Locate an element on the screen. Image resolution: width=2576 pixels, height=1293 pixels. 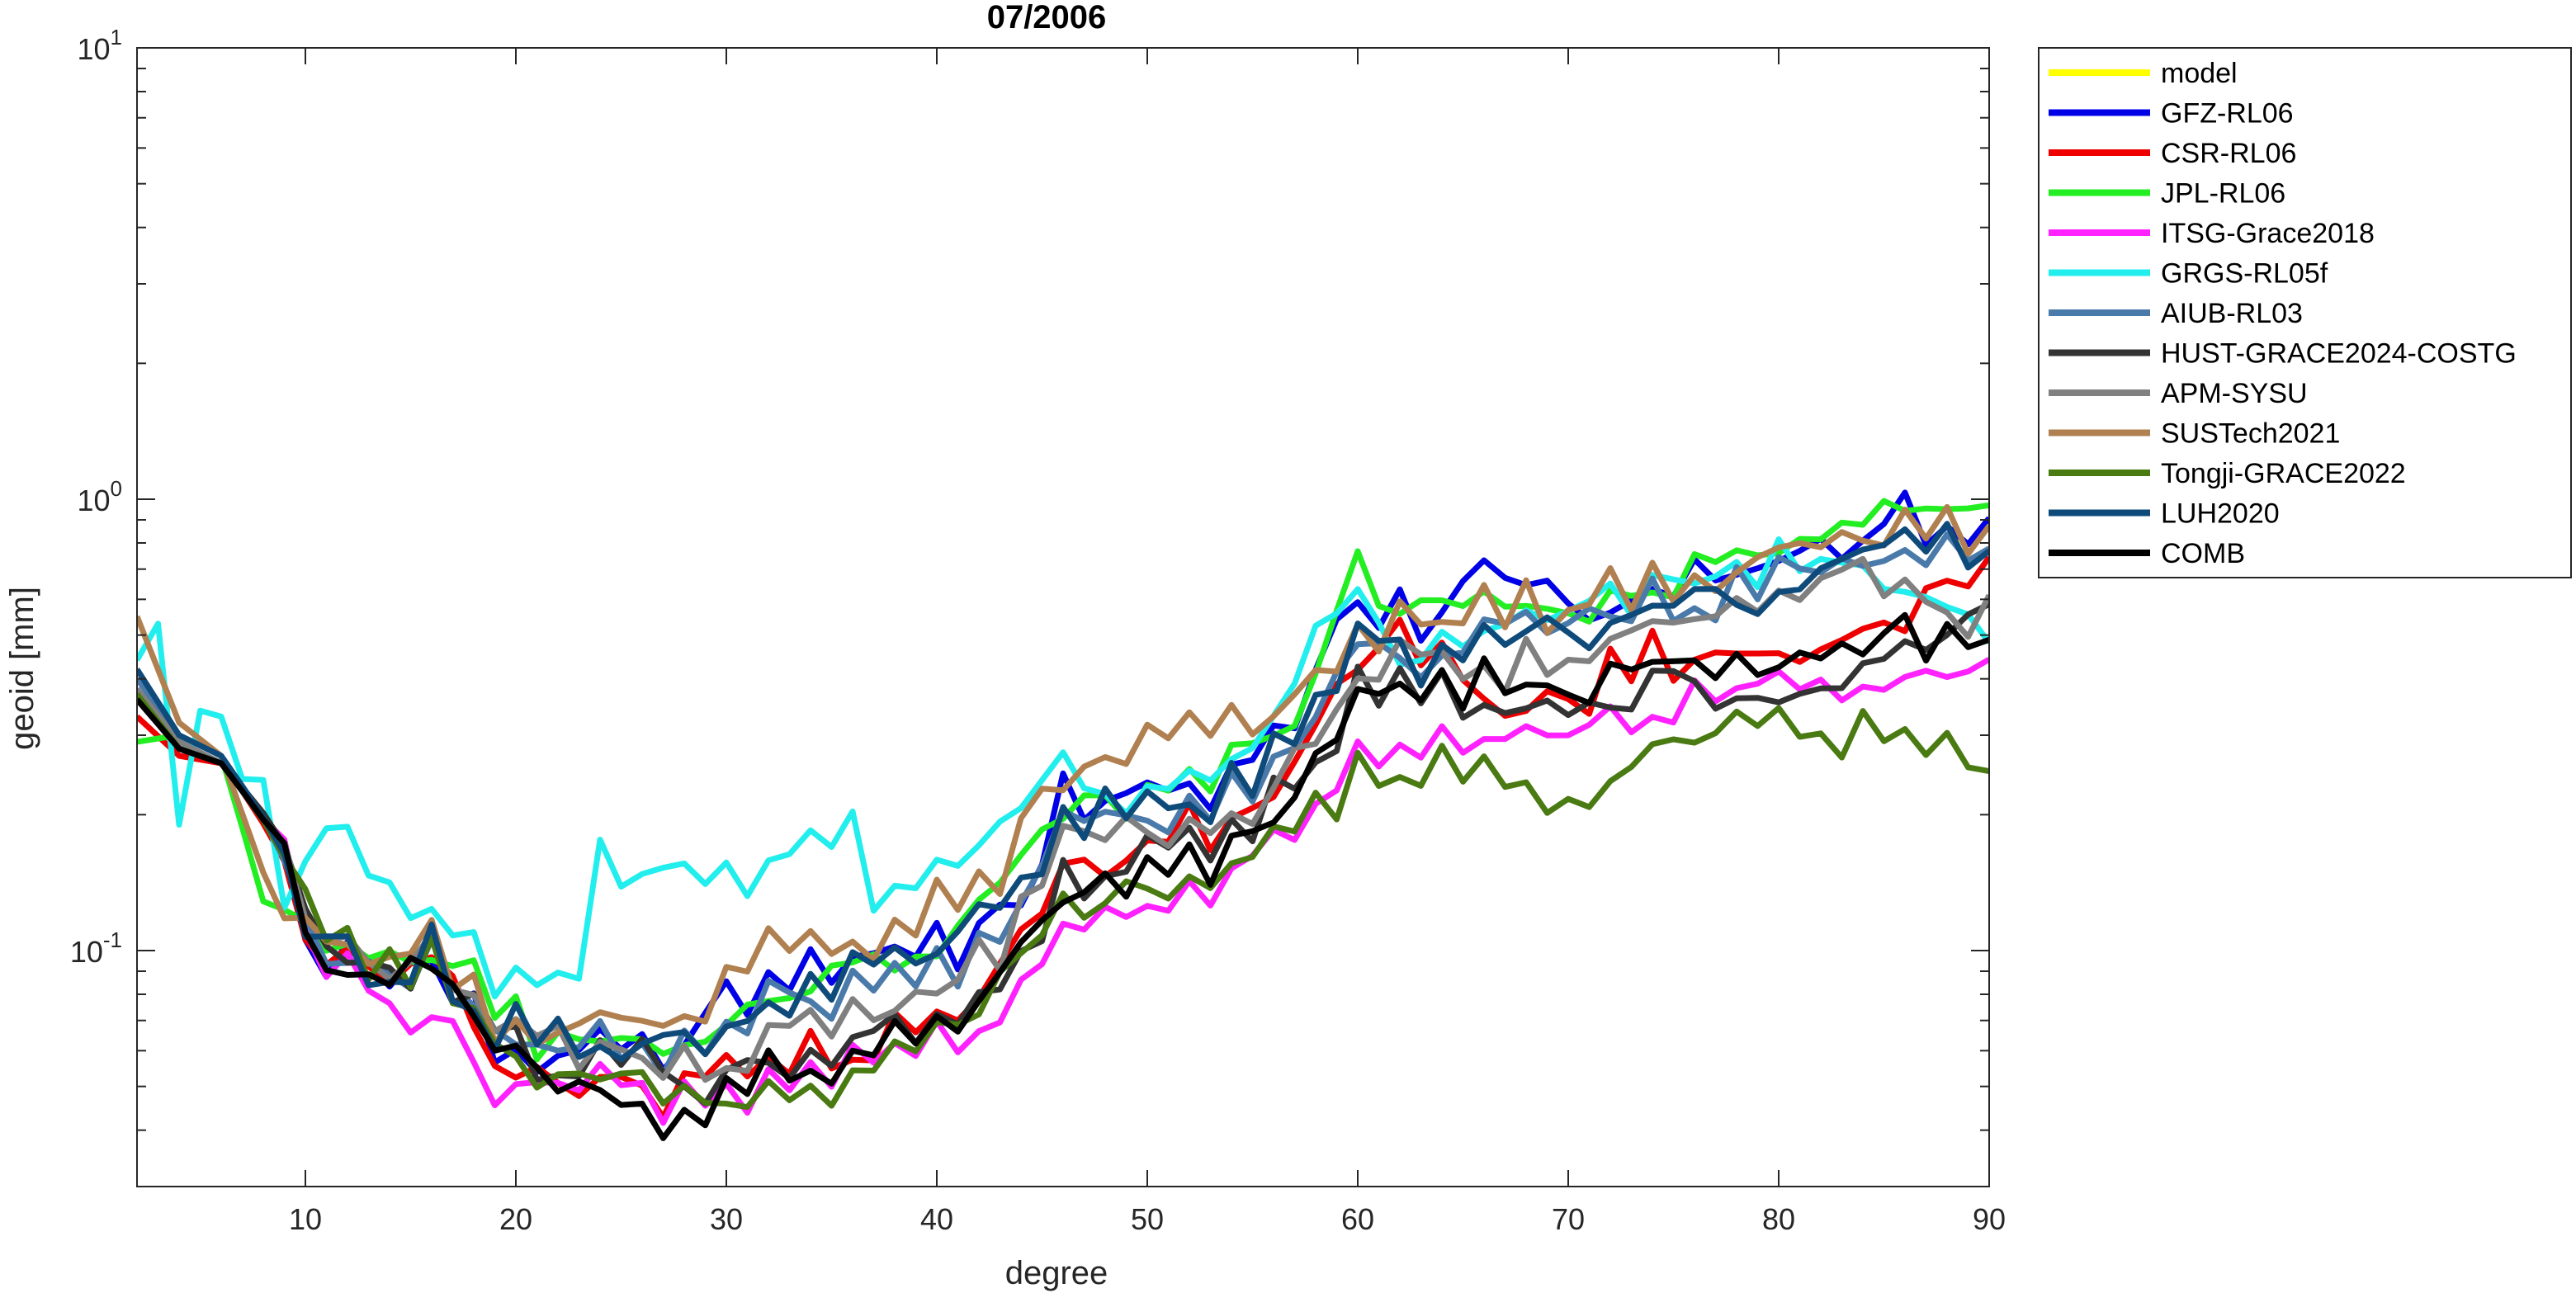
legend-label-1: GFZ-RL06 is located at coordinates (2227, 114).